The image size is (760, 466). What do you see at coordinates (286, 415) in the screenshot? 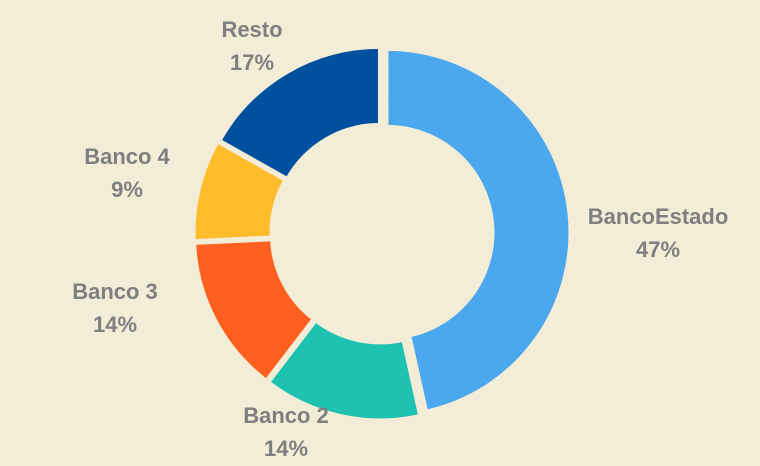
I see `label-banco-2-name: Banco 2` at bounding box center [286, 415].